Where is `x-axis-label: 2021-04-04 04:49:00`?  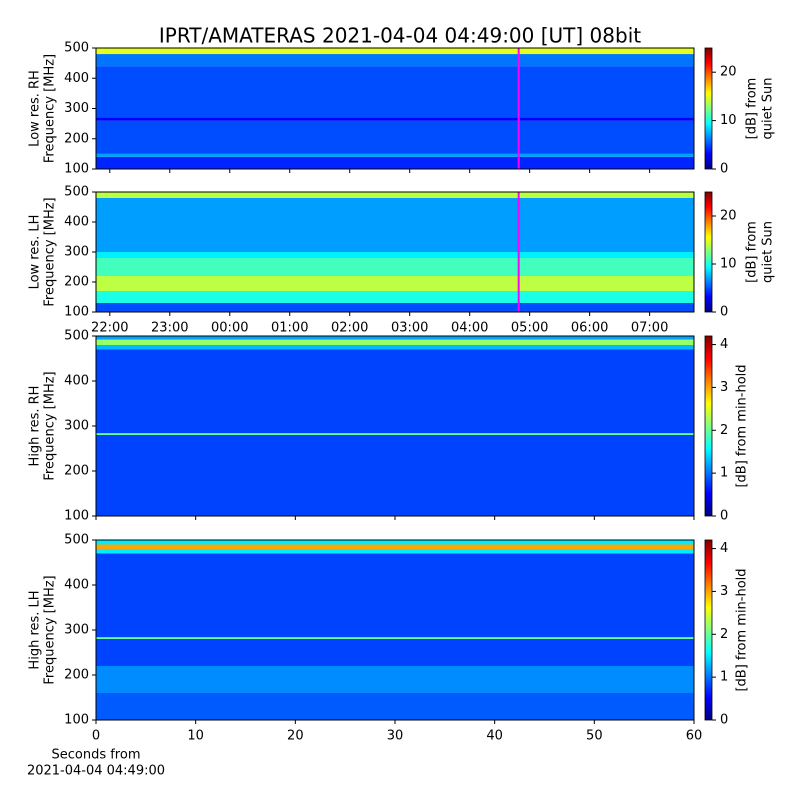 x-axis-label: 2021-04-04 04:49:00 is located at coordinates (96, 771).